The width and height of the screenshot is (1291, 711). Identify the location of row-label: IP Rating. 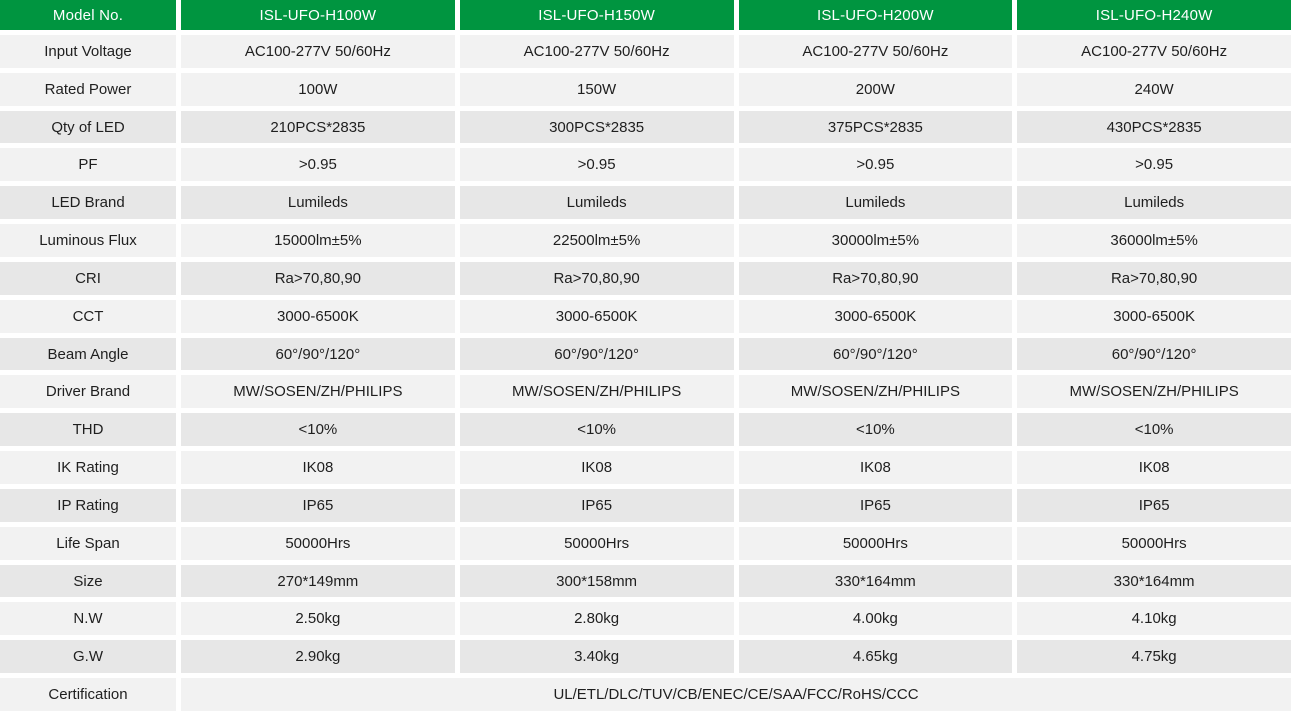
(88, 505).